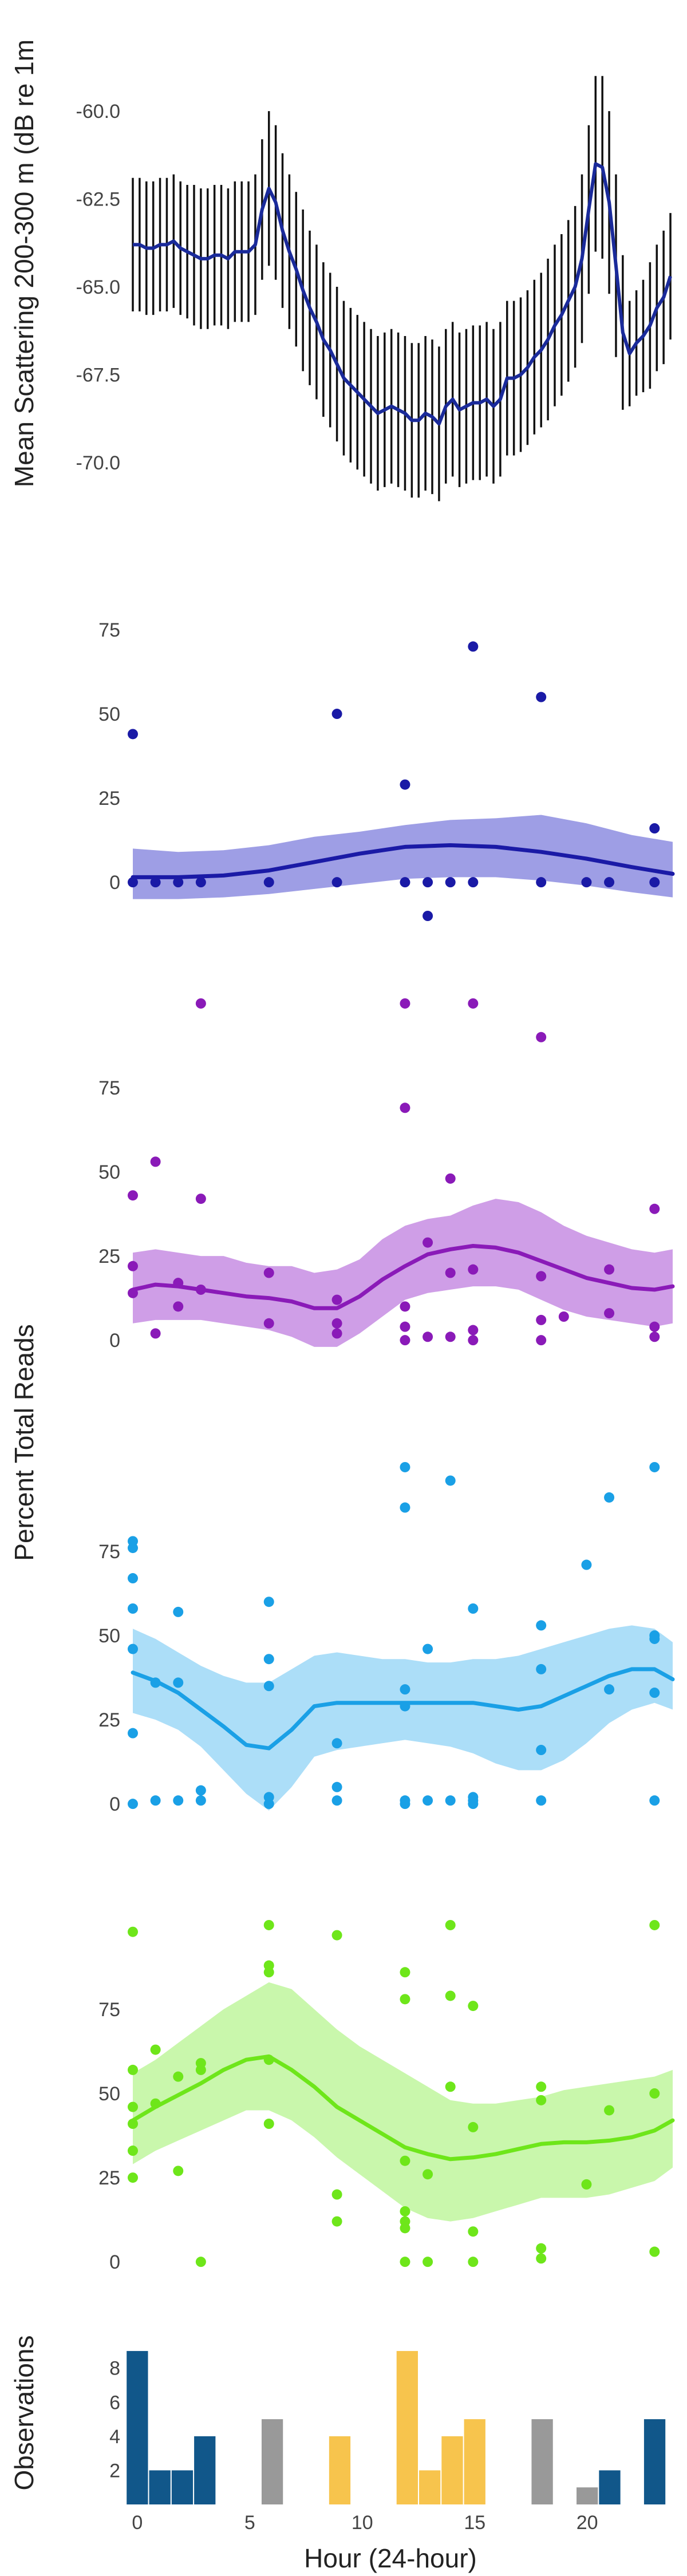 The height and width of the screenshot is (2576, 687). Describe the element at coordinates (474, 2523) in the screenshot. I see `x-tick-label: 15` at that location.